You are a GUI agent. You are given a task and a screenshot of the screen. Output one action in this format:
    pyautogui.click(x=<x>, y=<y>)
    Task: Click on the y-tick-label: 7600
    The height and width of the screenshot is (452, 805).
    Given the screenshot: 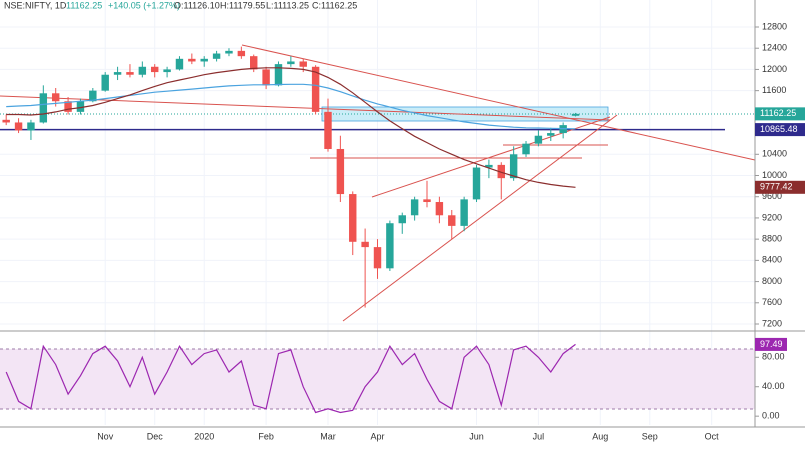 What is the action you would take?
    pyautogui.click(x=772, y=302)
    